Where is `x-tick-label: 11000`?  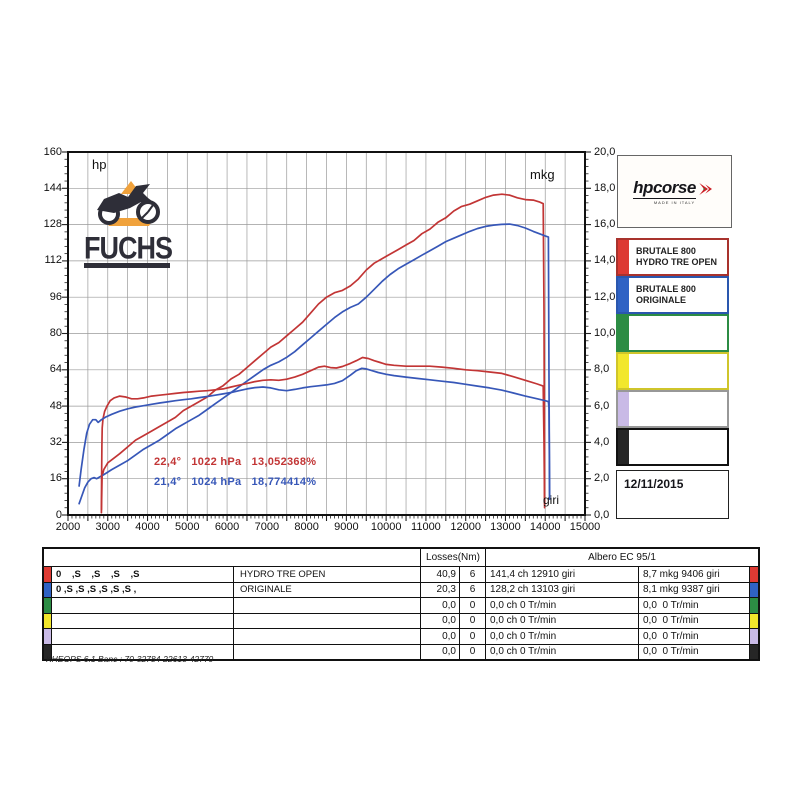 x-tick-label: 11000 is located at coordinates (426, 527).